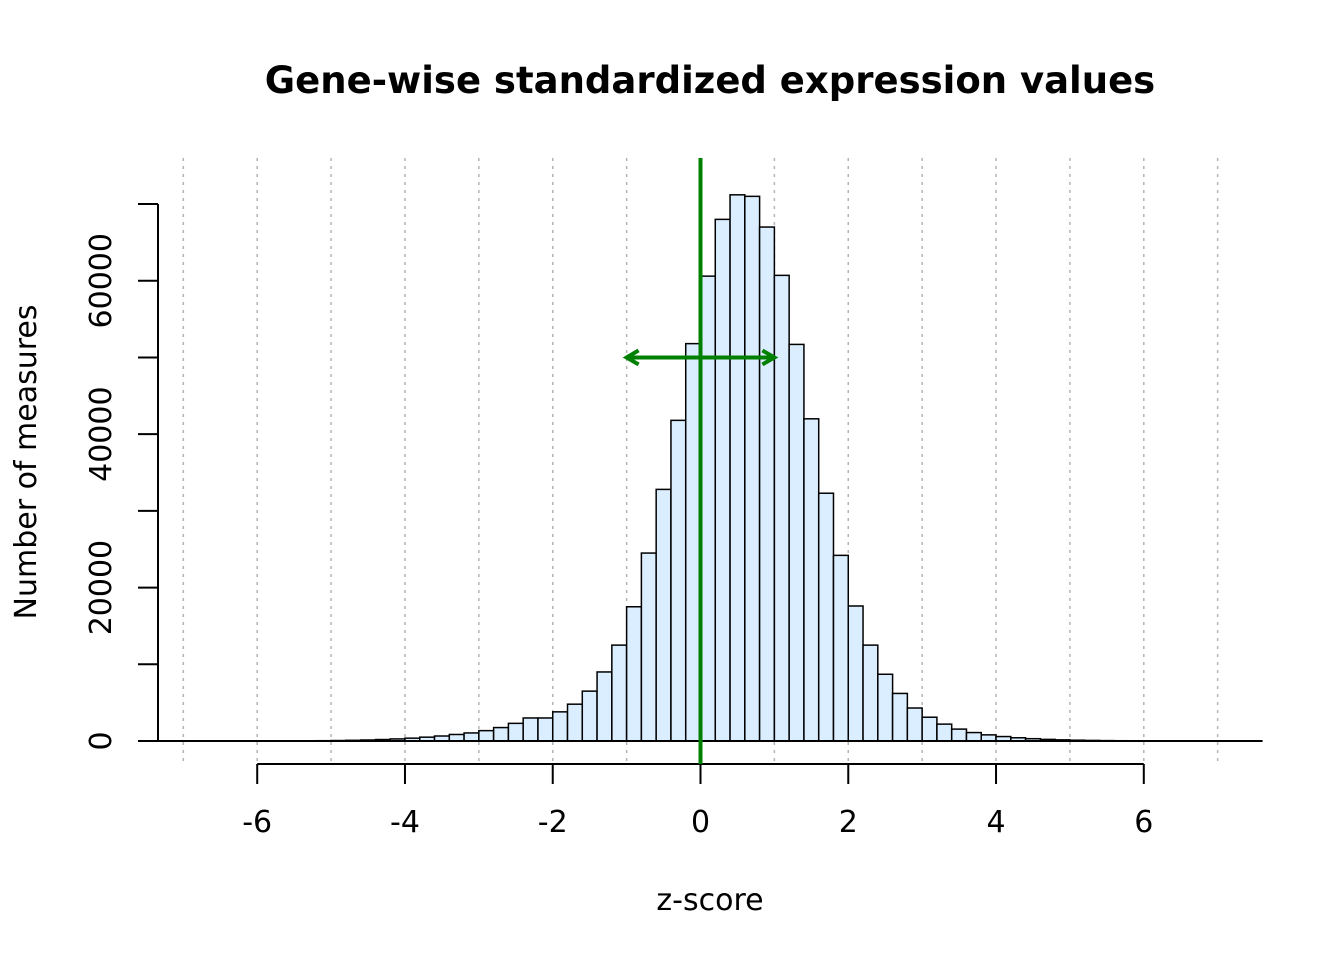 This screenshot has height=960, width=1344. I want to click on x-axis-ticks: -6 -4 -2 0 2 4 6, so click(697, 802).